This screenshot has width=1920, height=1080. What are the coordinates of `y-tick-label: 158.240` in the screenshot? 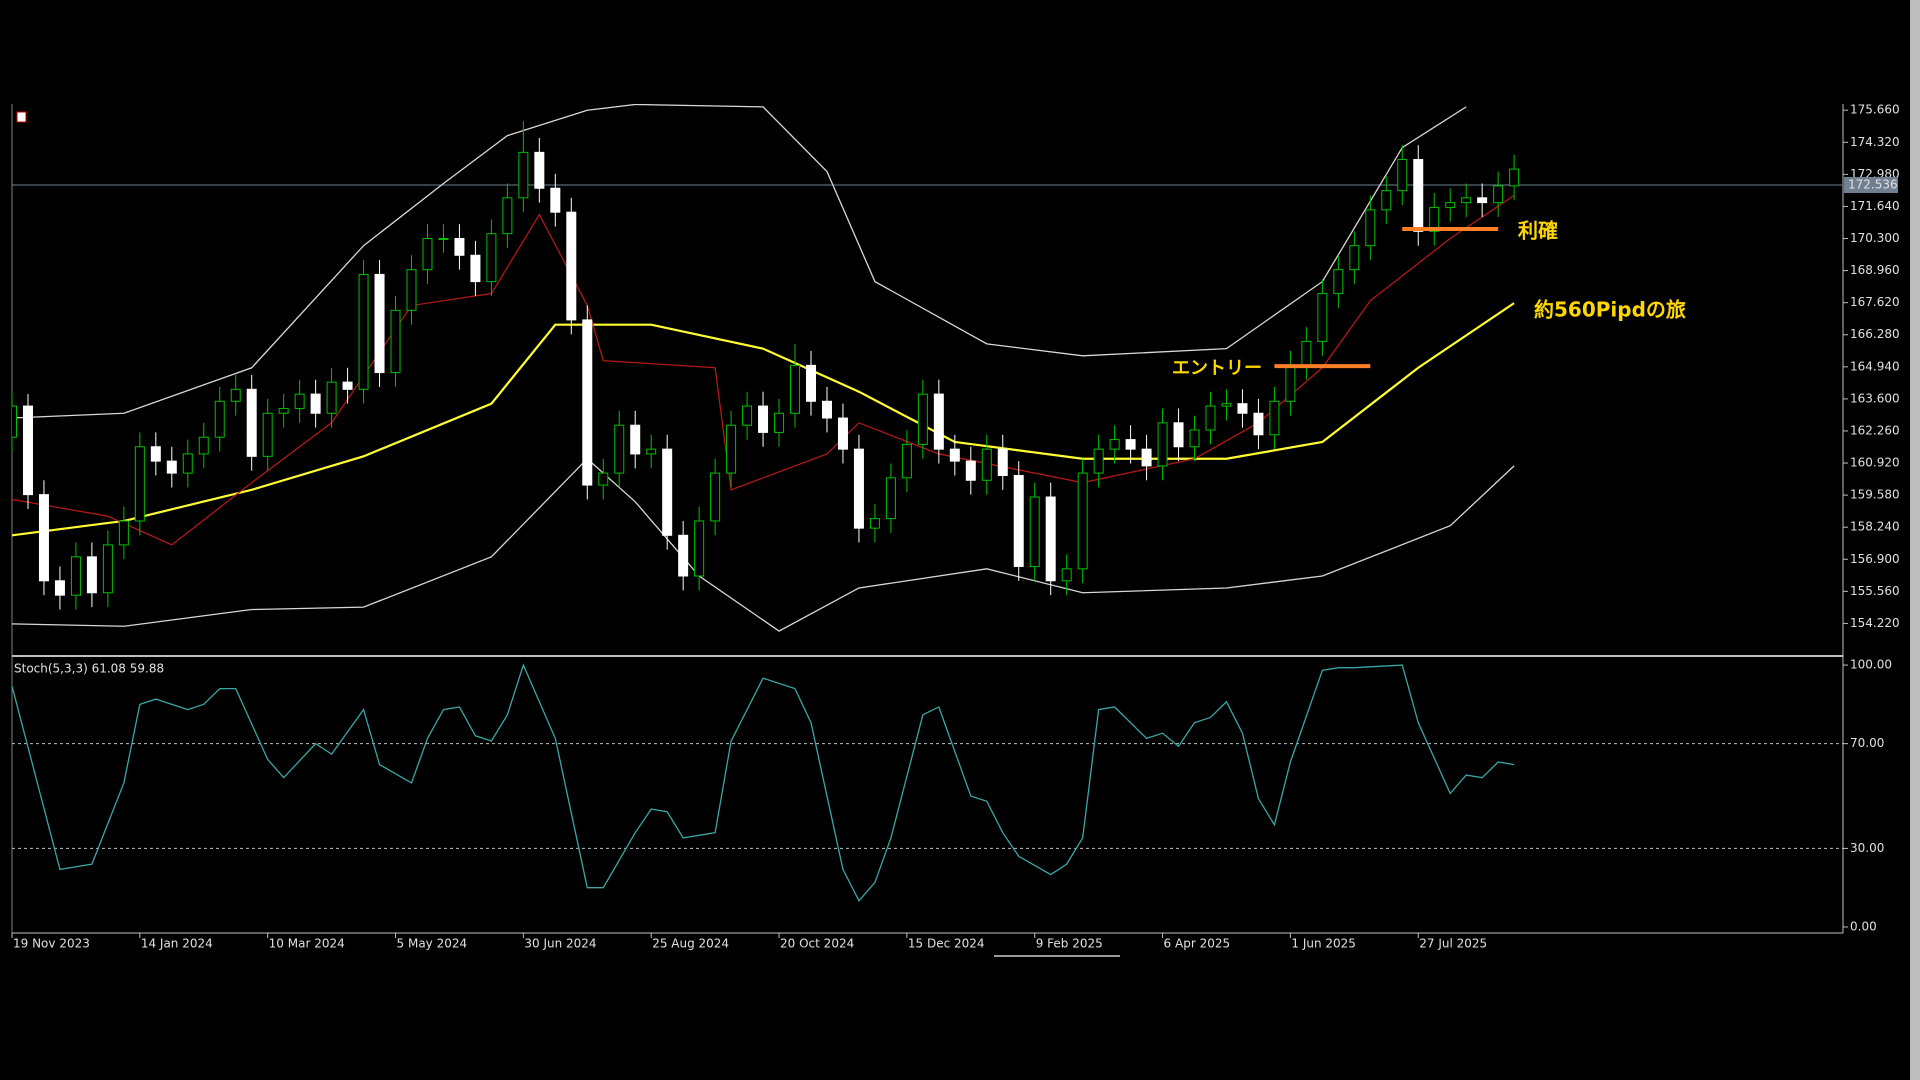 It's located at (1875, 527).